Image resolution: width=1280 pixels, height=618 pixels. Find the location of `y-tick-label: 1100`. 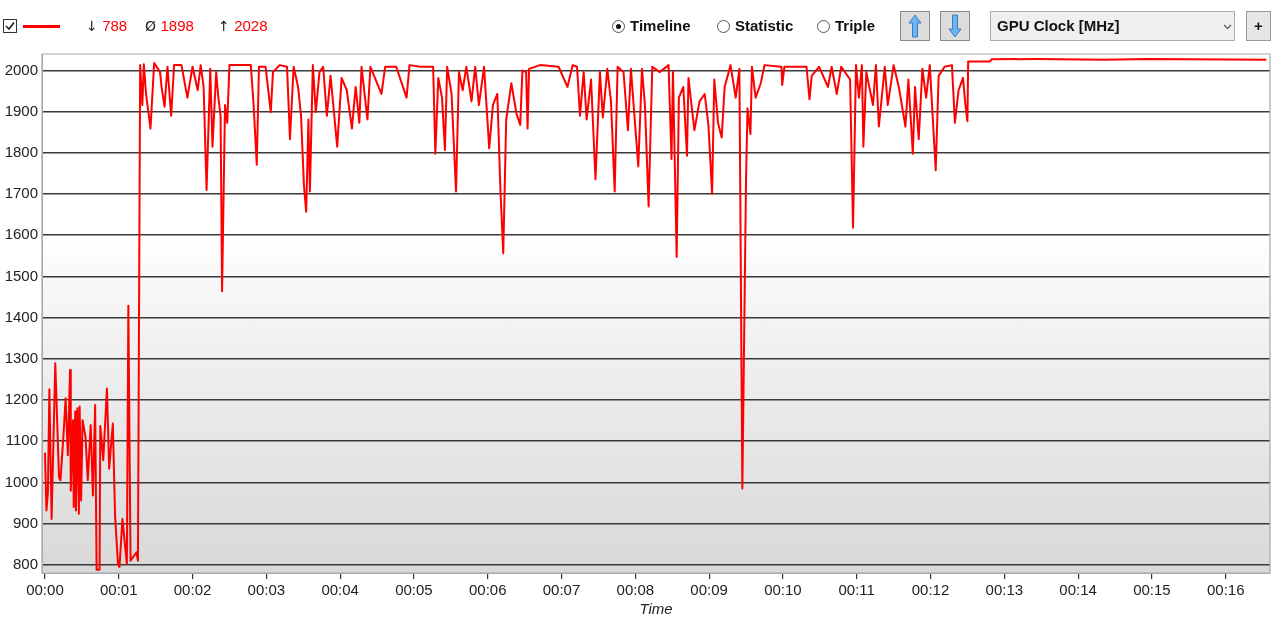

y-tick-label: 1100 is located at coordinates (21, 440).